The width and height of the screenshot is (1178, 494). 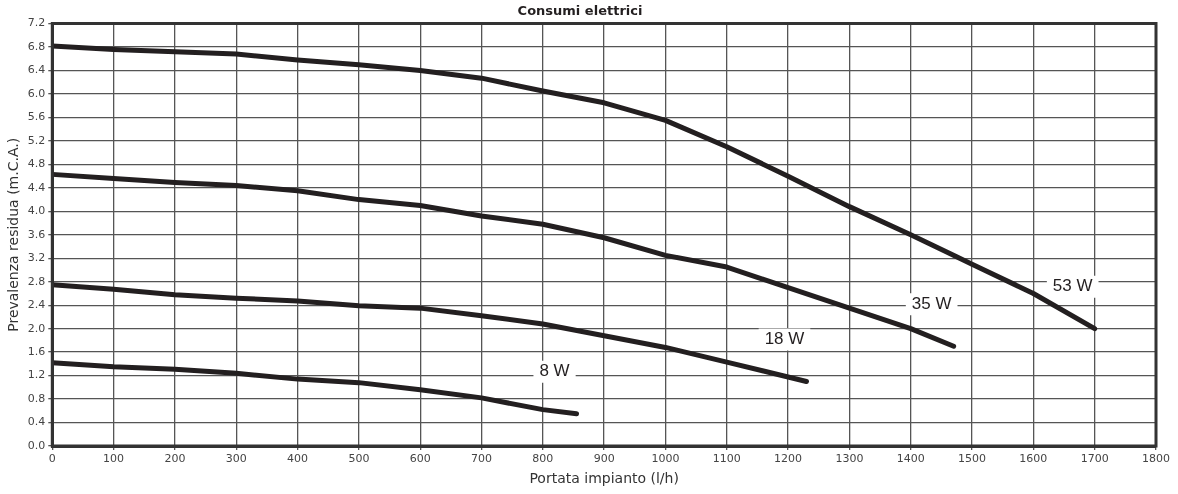 What do you see at coordinates (36, 164) in the screenshot?
I see `y-tick-label: 4.8` at bounding box center [36, 164].